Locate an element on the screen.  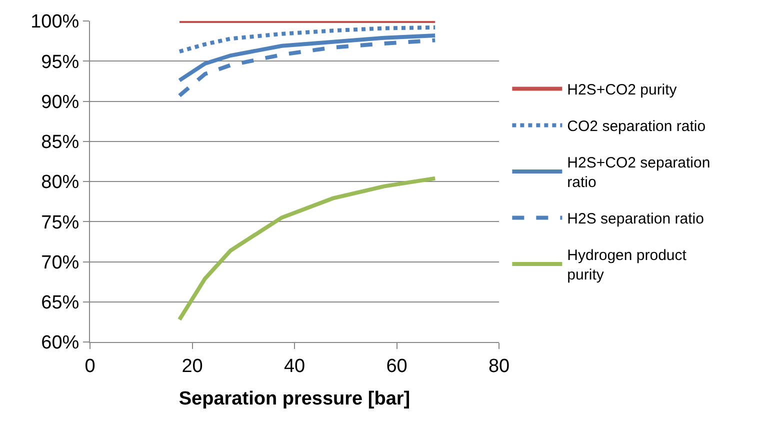
x-tick-label: 20 is located at coordinates (192, 366).